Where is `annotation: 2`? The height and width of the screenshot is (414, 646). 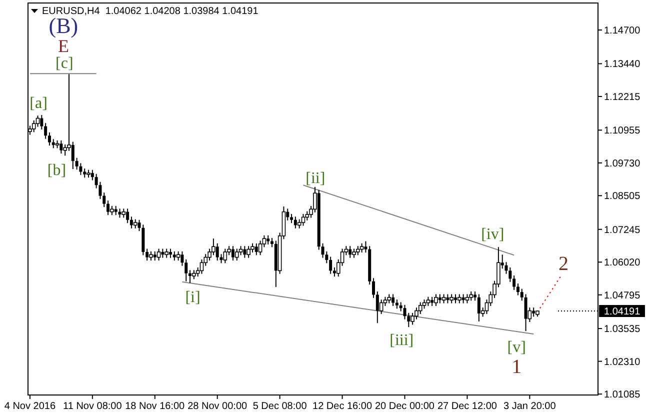 annotation: 2 is located at coordinates (563, 264).